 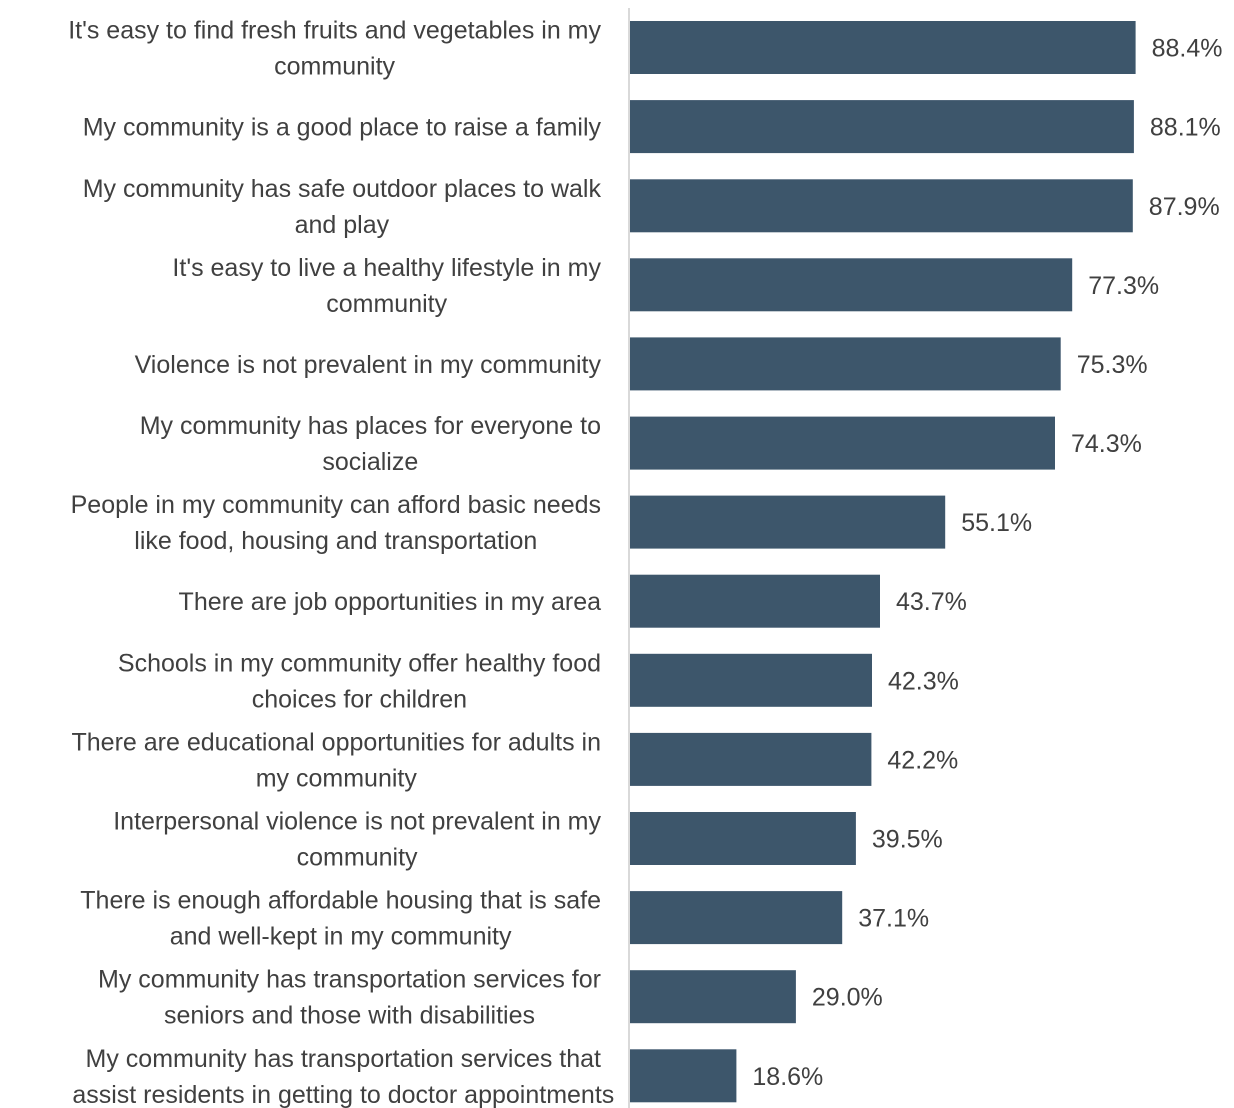 I want to click on category-label-line: My community has places for everyone to, so click(x=370, y=426).